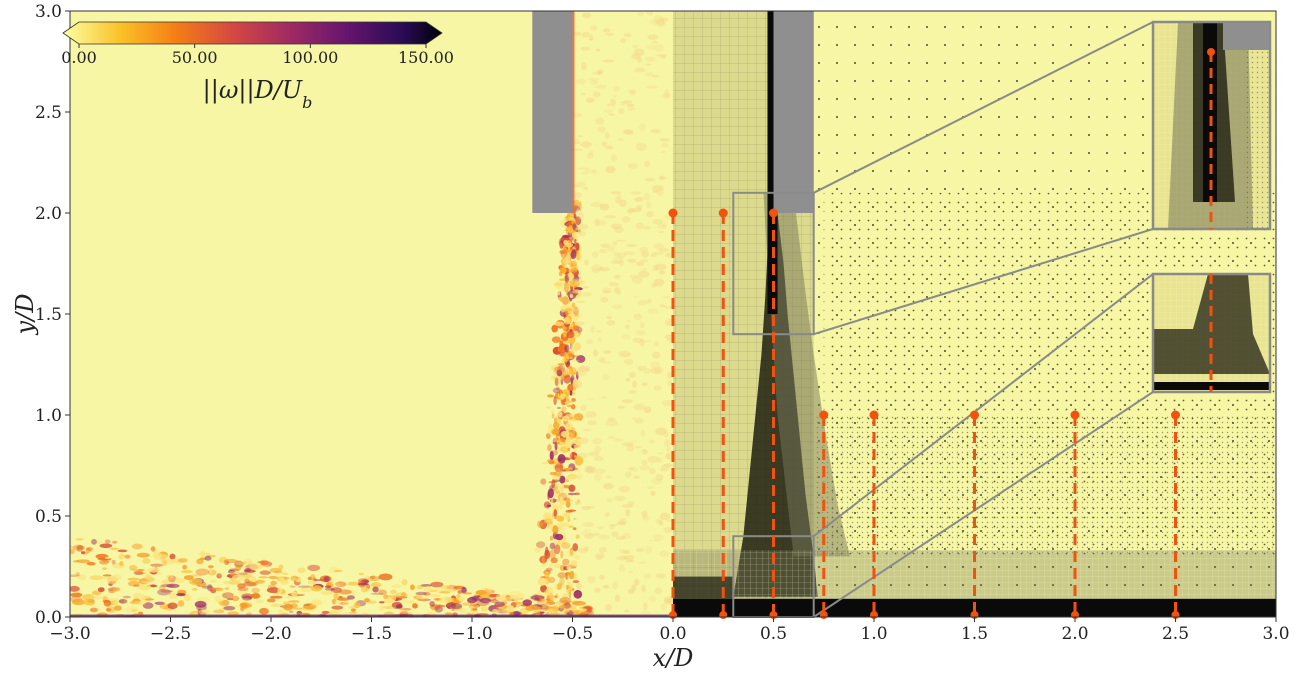  What do you see at coordinates (48, 214) in the screenshot?
I see `y-tick-label: 2.0` at bounding box center [48, 214].